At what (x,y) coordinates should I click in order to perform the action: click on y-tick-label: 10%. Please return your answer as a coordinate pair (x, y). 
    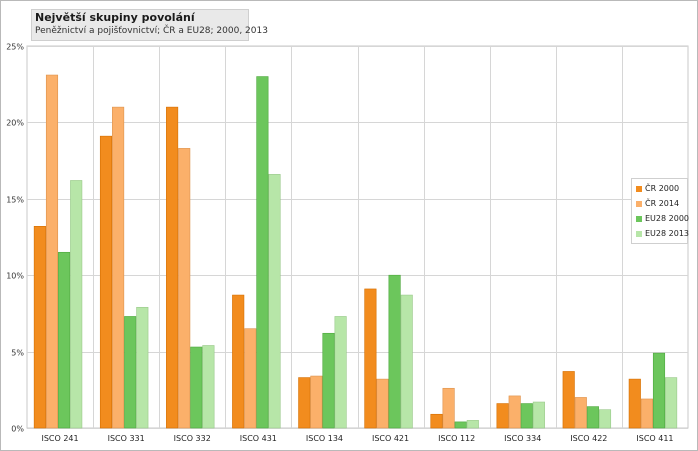
    Looking at the image, I should click on (15, 276).